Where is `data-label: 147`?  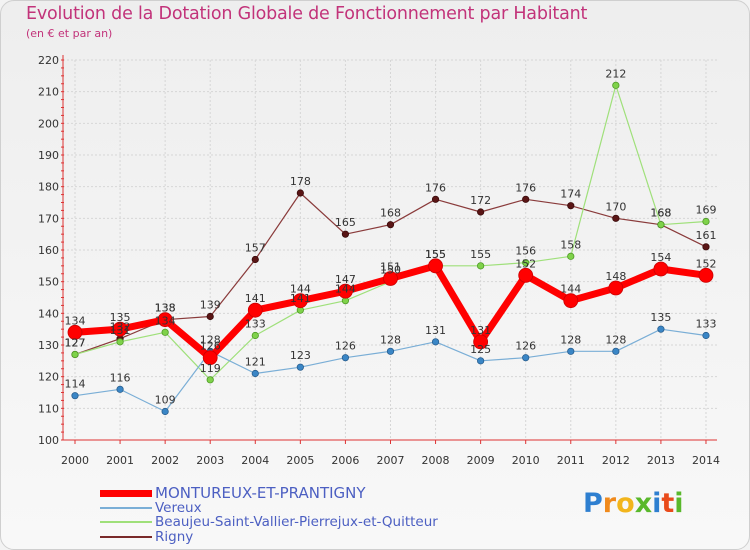
data-label: 147 is located at coordinates (345, 279).